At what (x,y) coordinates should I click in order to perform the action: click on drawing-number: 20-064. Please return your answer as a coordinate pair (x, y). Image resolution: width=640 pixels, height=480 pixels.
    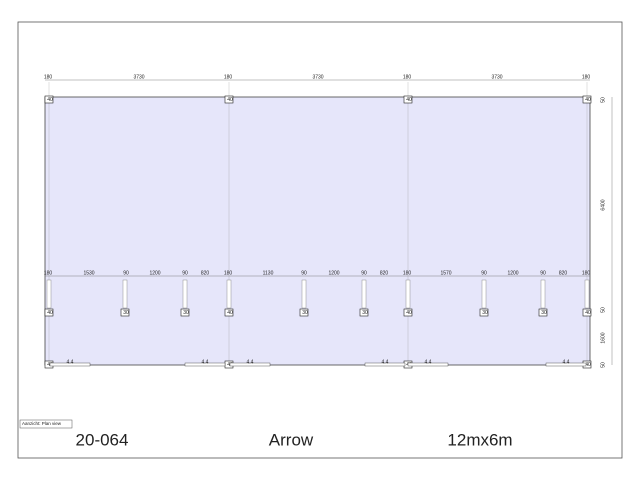
    Looking at the image, I should click on (102, 439).